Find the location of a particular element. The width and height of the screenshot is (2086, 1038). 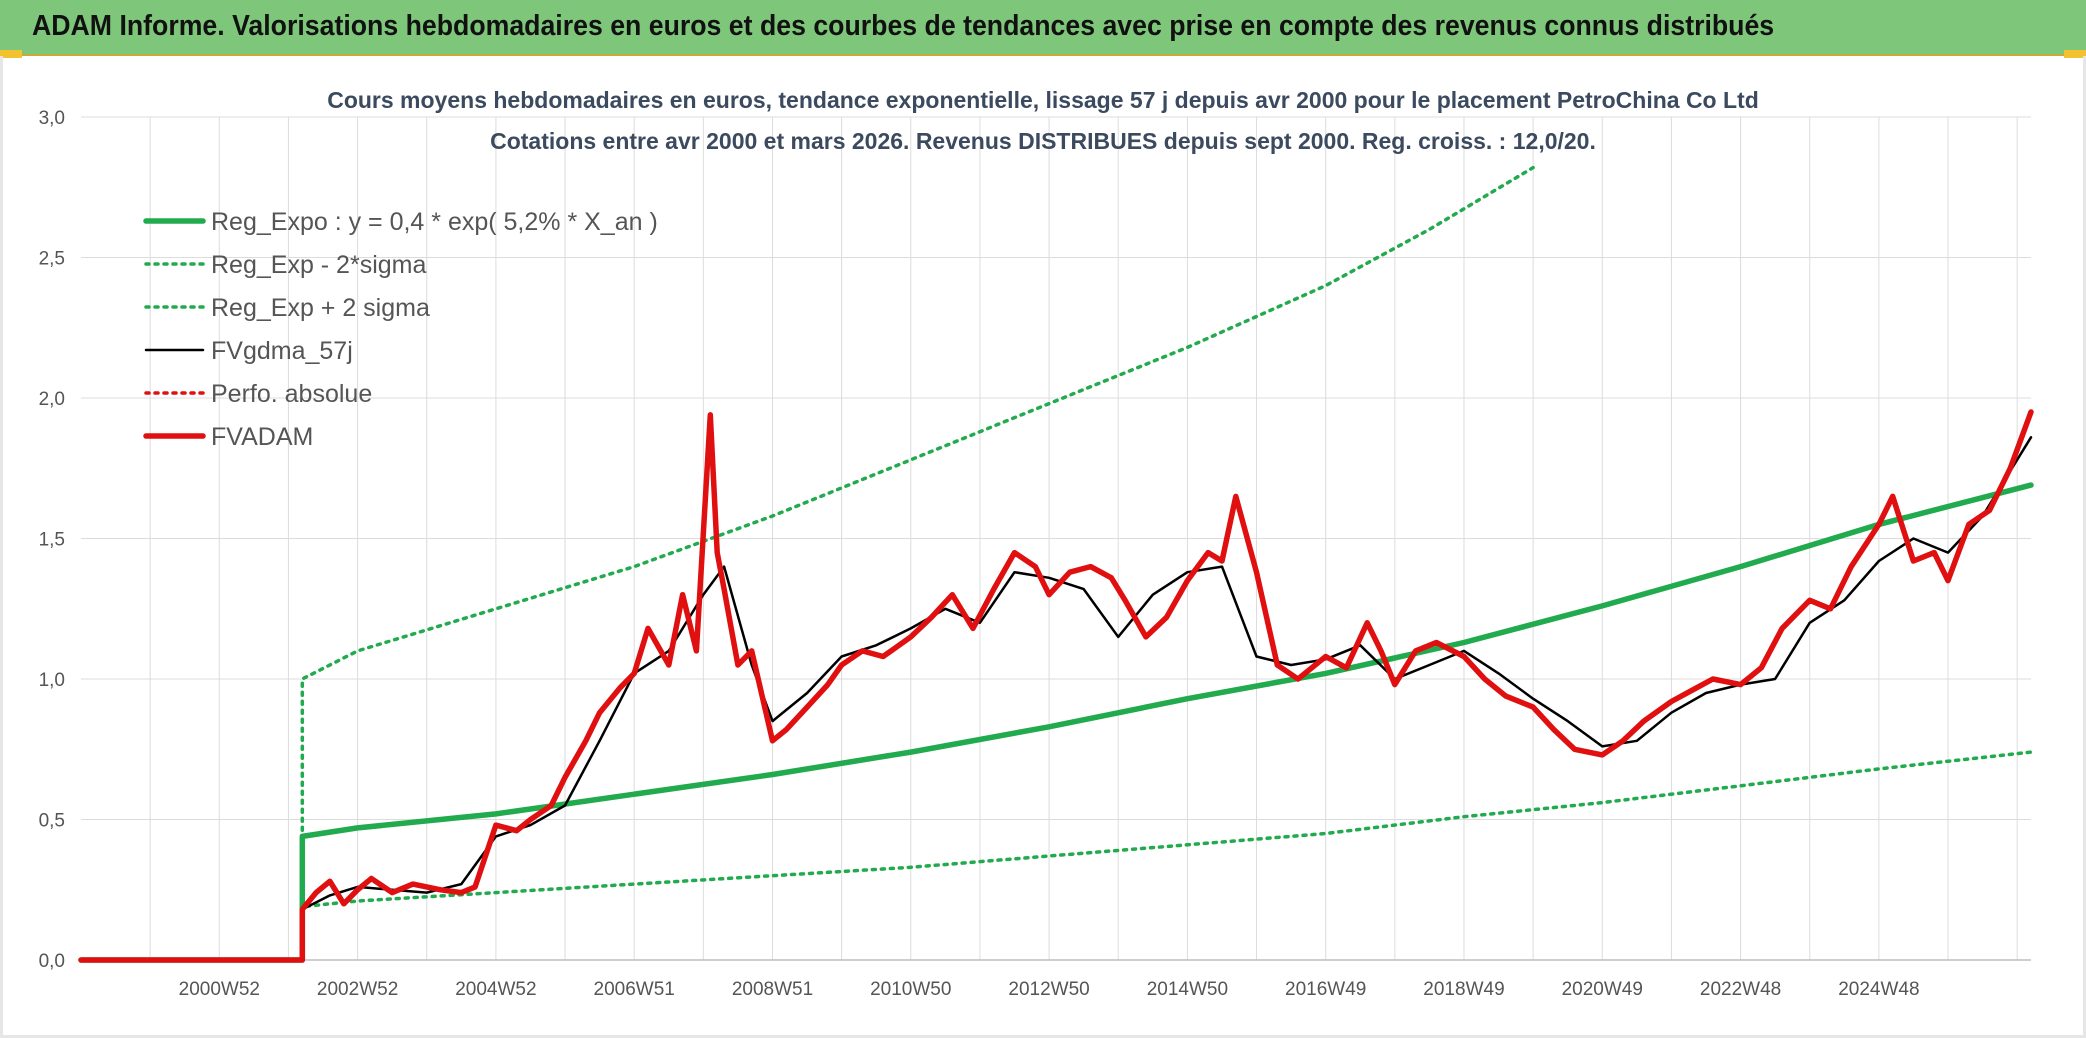

y-tick-label: 3,0 is located at coordinates (52, 118).